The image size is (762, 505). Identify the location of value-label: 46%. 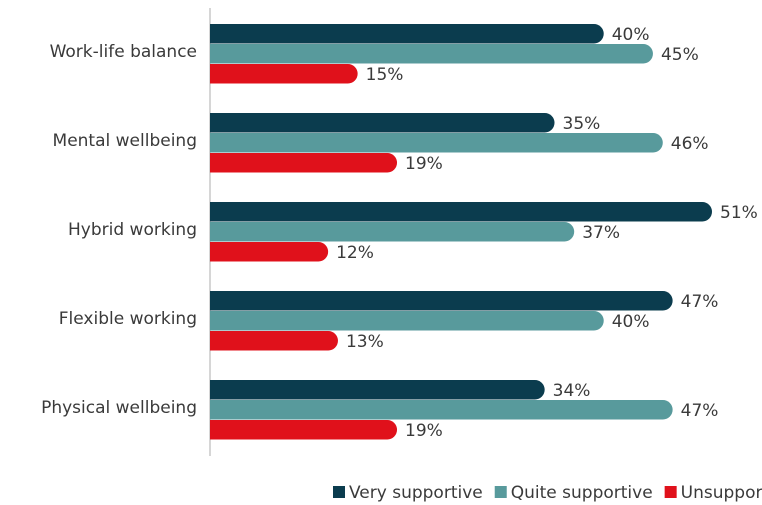
(690, 144).